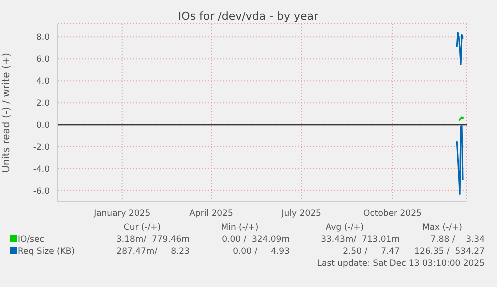  What do you see at coordinates (449, 252) in the screenshot?
I see `text: 126.35 / 534.27` at bounding box center [449, 252].